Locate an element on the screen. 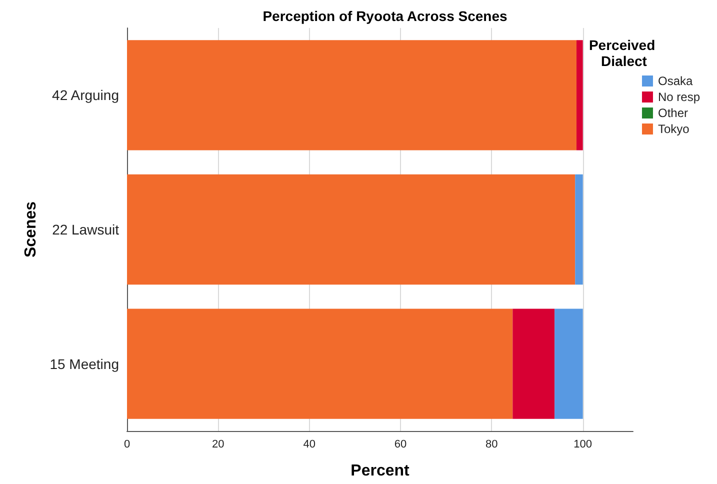 Image resolution: width=717 pixels, height=484 pixels. legend-title: Perceived Dialect is located at coordinates (624, 53).